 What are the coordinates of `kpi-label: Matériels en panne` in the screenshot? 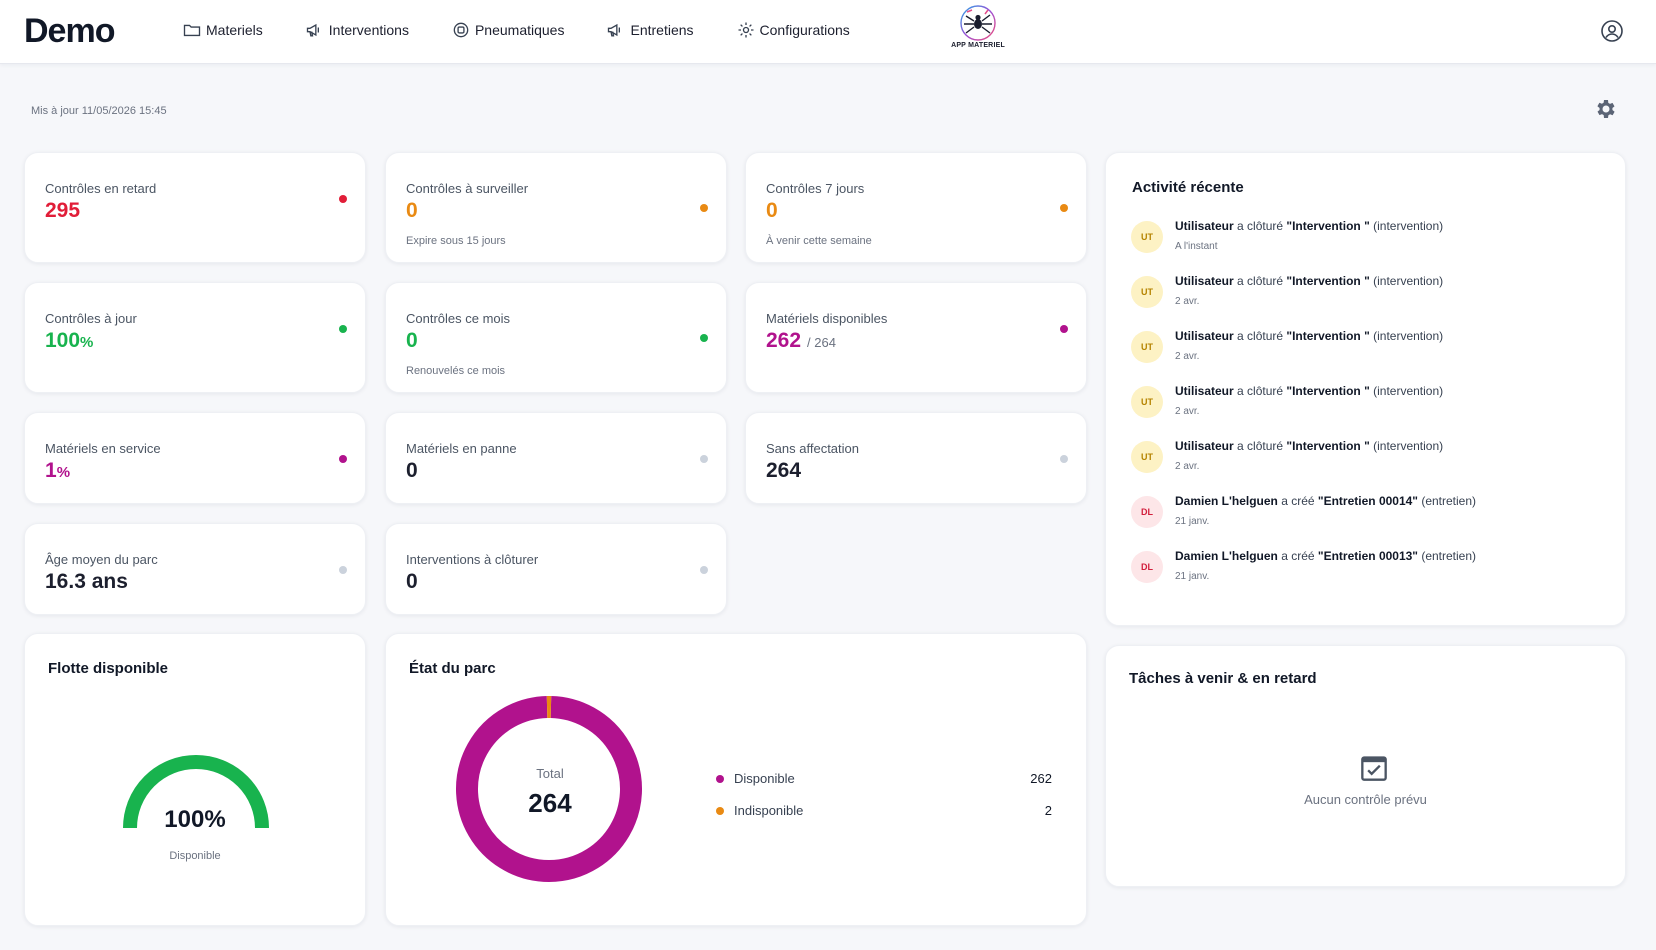 It's located at (461, 448).